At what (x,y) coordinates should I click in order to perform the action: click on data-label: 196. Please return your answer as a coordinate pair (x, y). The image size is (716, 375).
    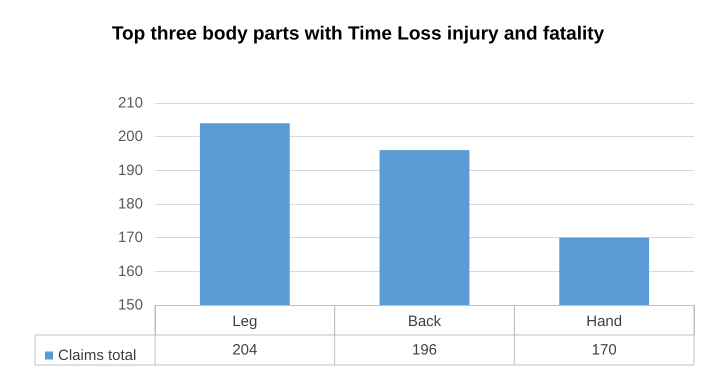
    Looking at the image, I should click on (425, 350).